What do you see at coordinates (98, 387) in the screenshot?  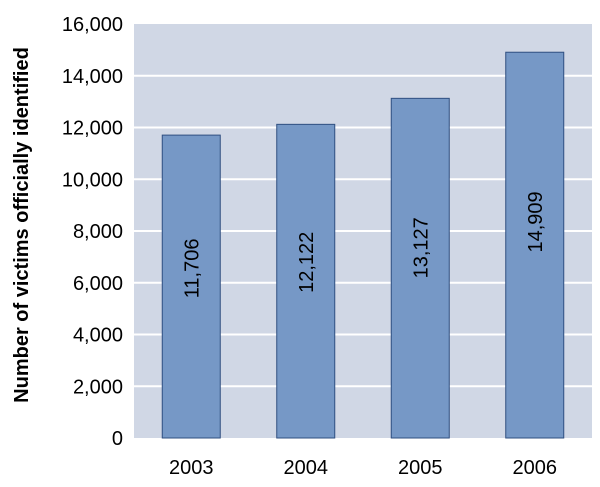 I see `y-tick-label: 2,000` at bounding box center [98, 387].